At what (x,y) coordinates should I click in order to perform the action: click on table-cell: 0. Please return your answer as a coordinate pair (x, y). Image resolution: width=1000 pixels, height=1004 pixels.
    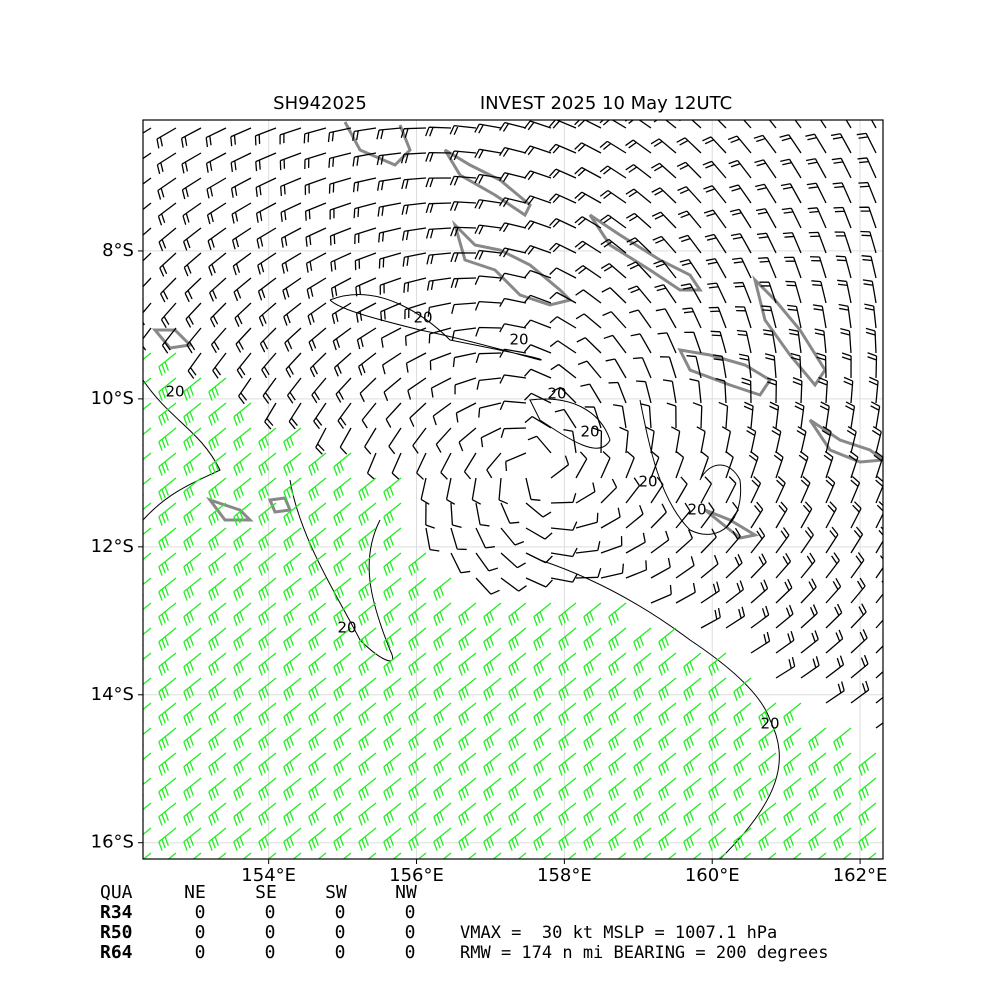
    Looking at the image, I should click on (410, 912).